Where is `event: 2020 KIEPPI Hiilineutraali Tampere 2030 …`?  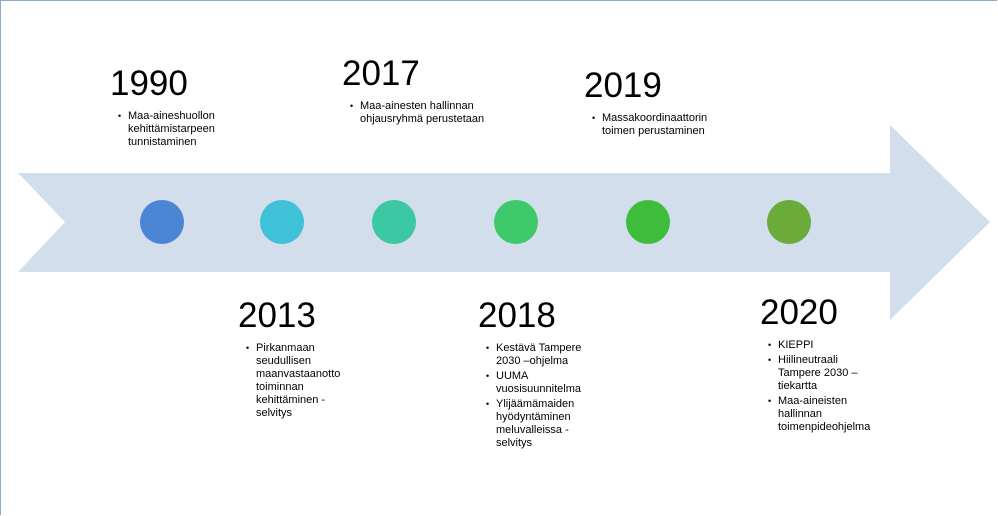
event: 2020 KIEPPI Hiilineutraali Tampere 2030 … is located at coordinates (815, 364).